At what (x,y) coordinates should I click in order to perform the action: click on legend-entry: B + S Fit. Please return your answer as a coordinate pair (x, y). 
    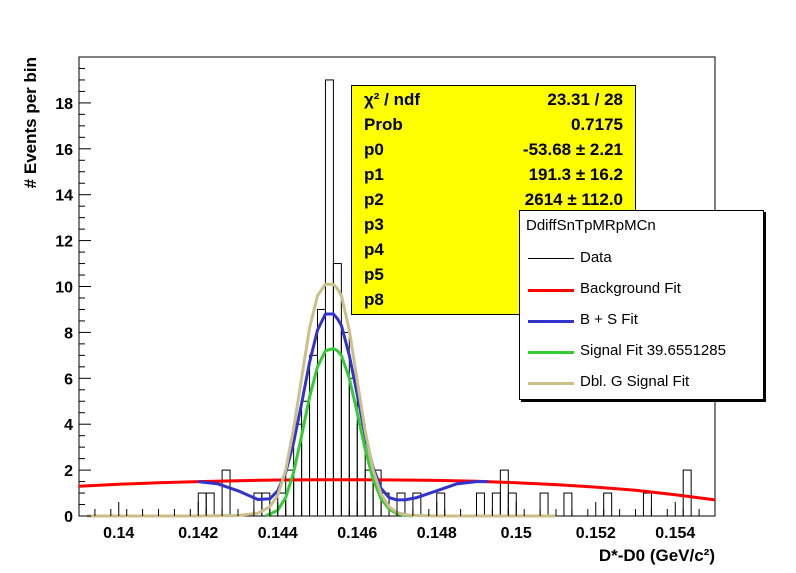
    Looking at the image, I should click on (641, 321).